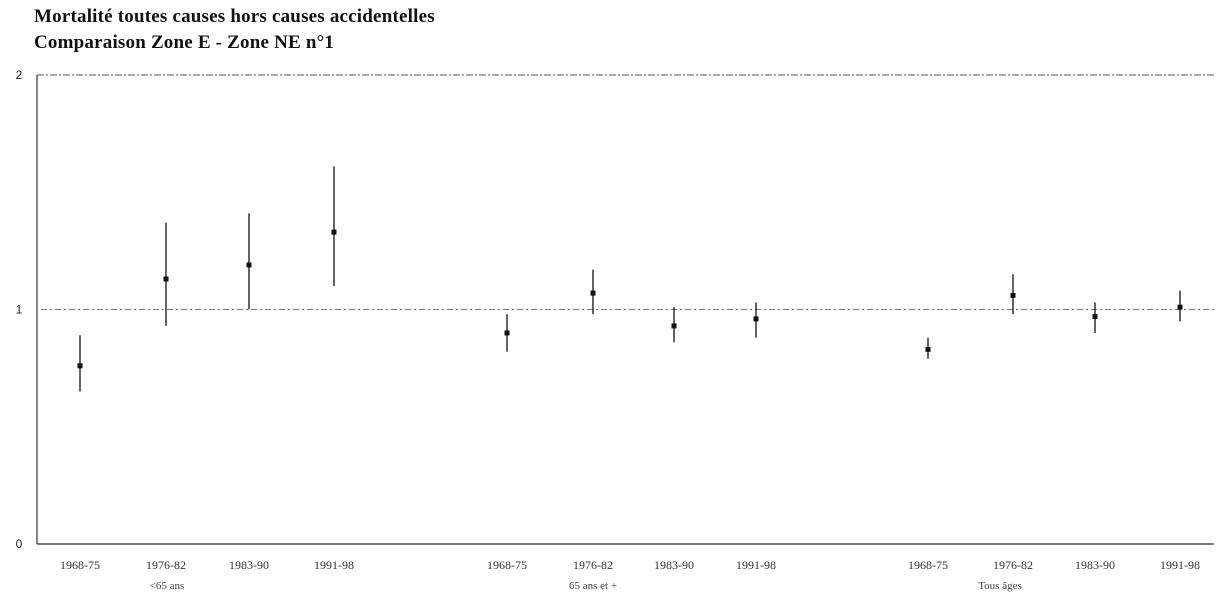  I want to click on y-tick-label: 0, so click(19, 544).